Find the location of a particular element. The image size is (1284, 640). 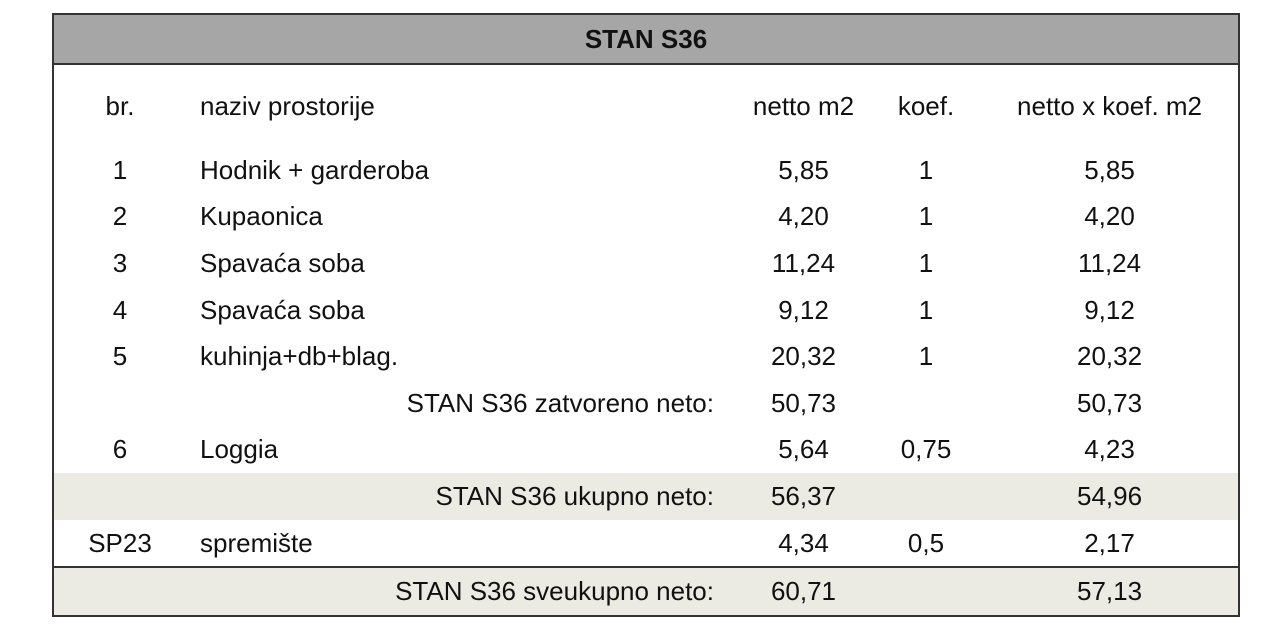

no-cell: 4 is located at coordinates (120, 309).